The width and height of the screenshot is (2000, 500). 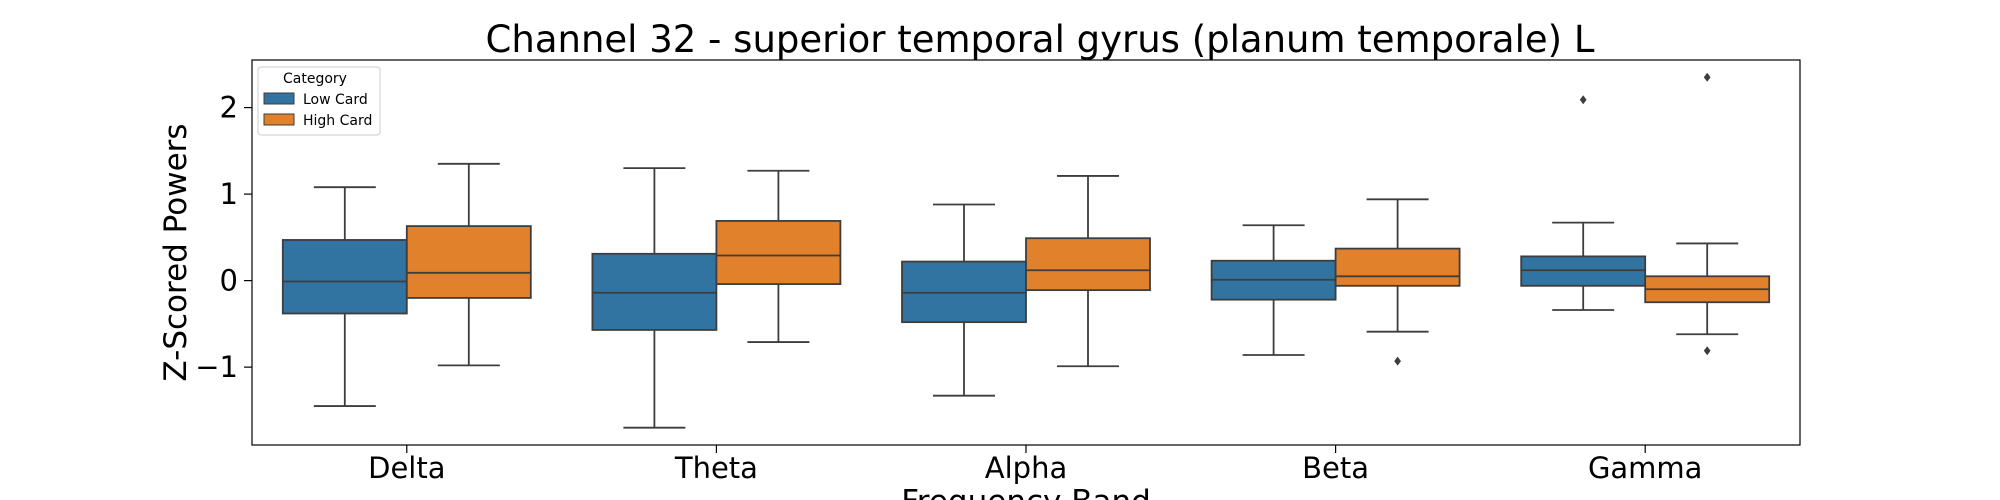 I want to click on box-high-card-beta, so click(x=1397, y=282).